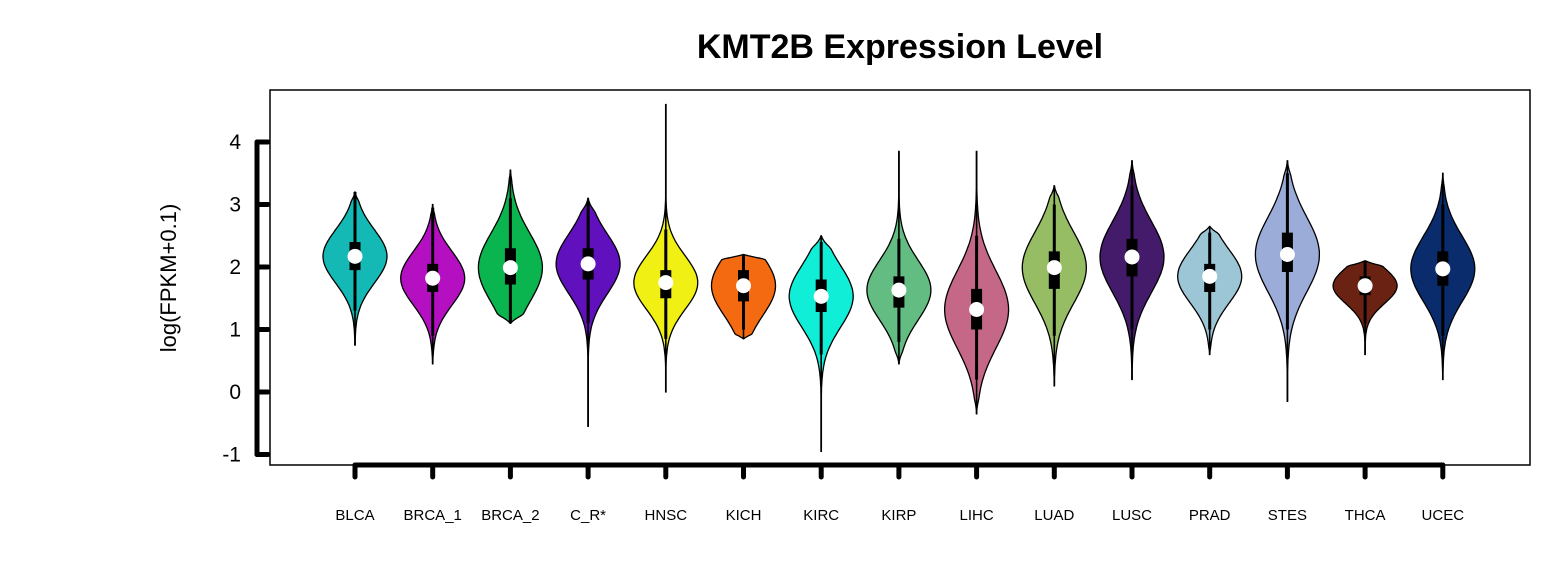 This screenshot has width=1560, height=586. I want to click on y-tick-label: 0, so click(235, 392).